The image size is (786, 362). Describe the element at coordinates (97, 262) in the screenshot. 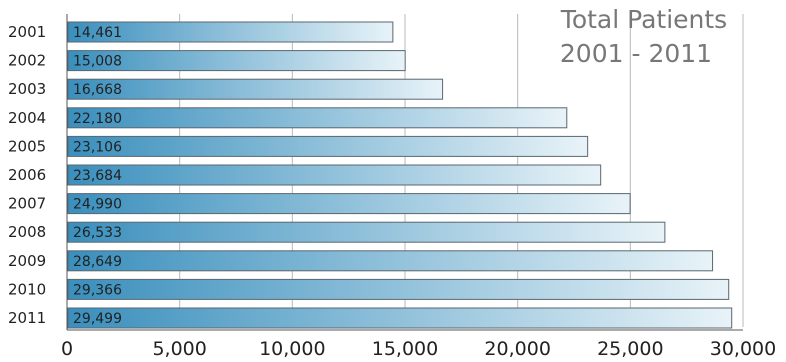

I see `bar-value-label: 28,649` at that location.